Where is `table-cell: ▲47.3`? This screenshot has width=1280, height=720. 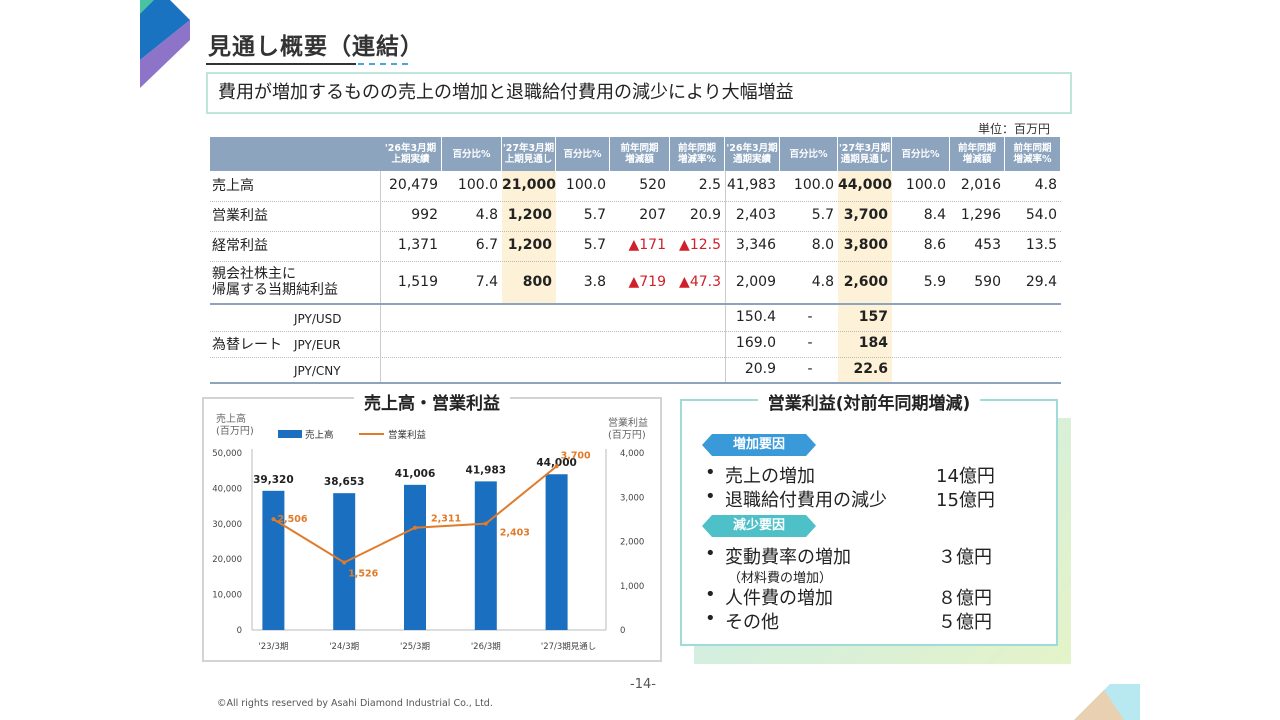
table-cell: ▲47.3 is located at coordinates (700, 282).